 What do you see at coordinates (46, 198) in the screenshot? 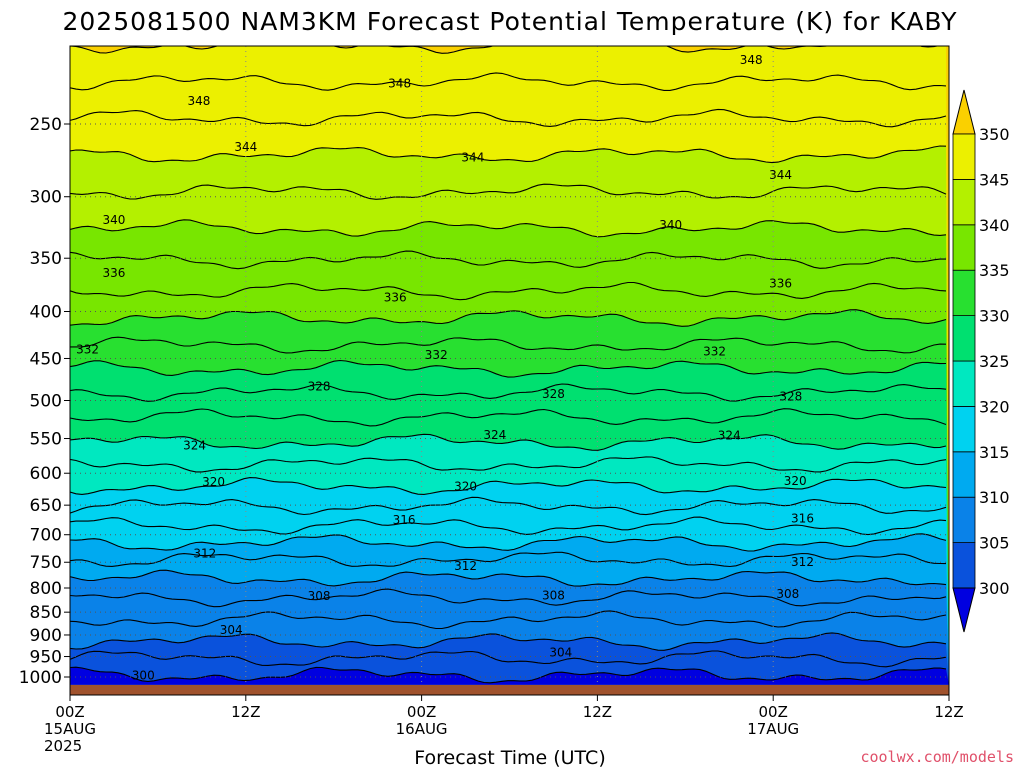
I see `y-tick-label: 300` at bounding box center [46, 198].